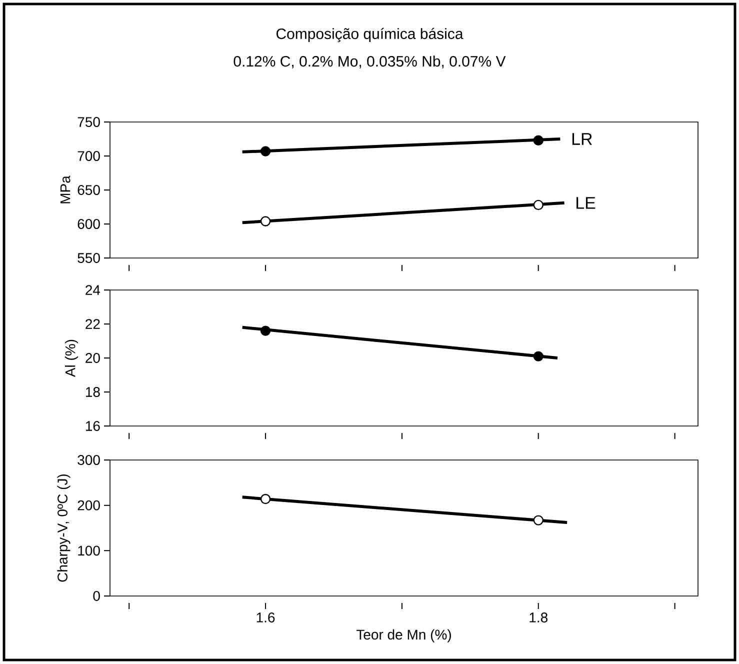 Image resolution: width=739 pixels, height=664 pixels. What do you see at coordinates (71, 359) in the screenshot?
I see `y-axis-title: Al (%)` at bounding box center [71, 359].